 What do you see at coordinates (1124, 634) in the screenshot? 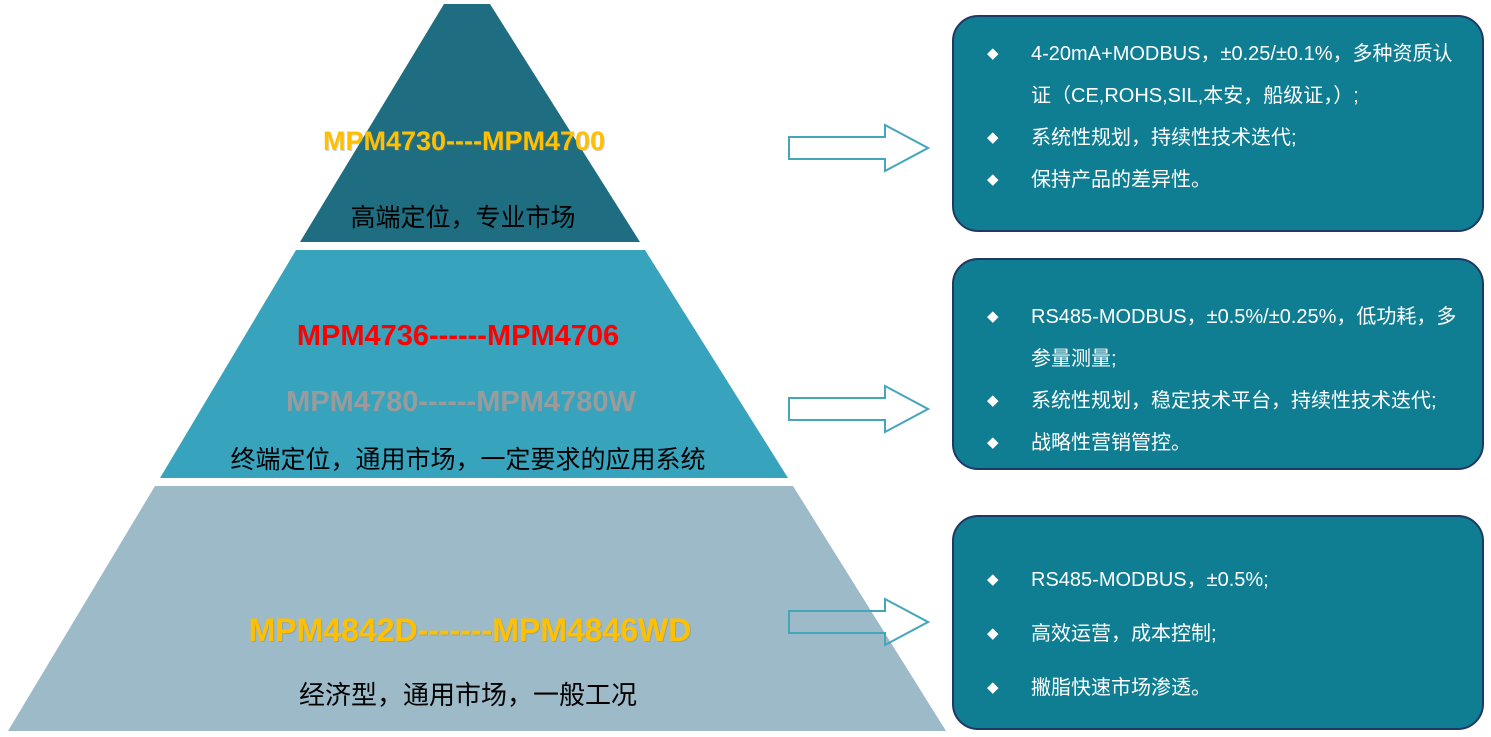
I see `callout-text: 高效运营，成本控制;` at bounding box center [1124, 634].